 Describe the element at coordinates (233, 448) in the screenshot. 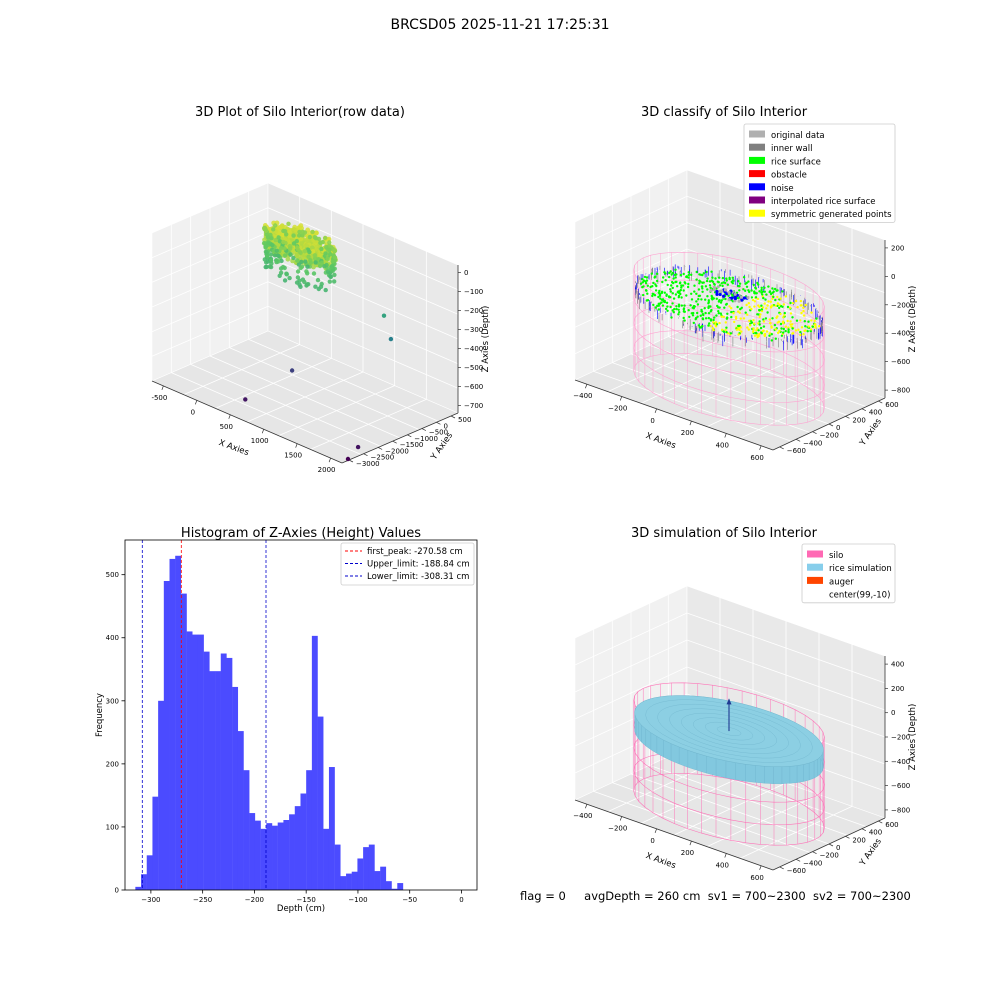

I see `x-axis-label: X Axies` at that location.